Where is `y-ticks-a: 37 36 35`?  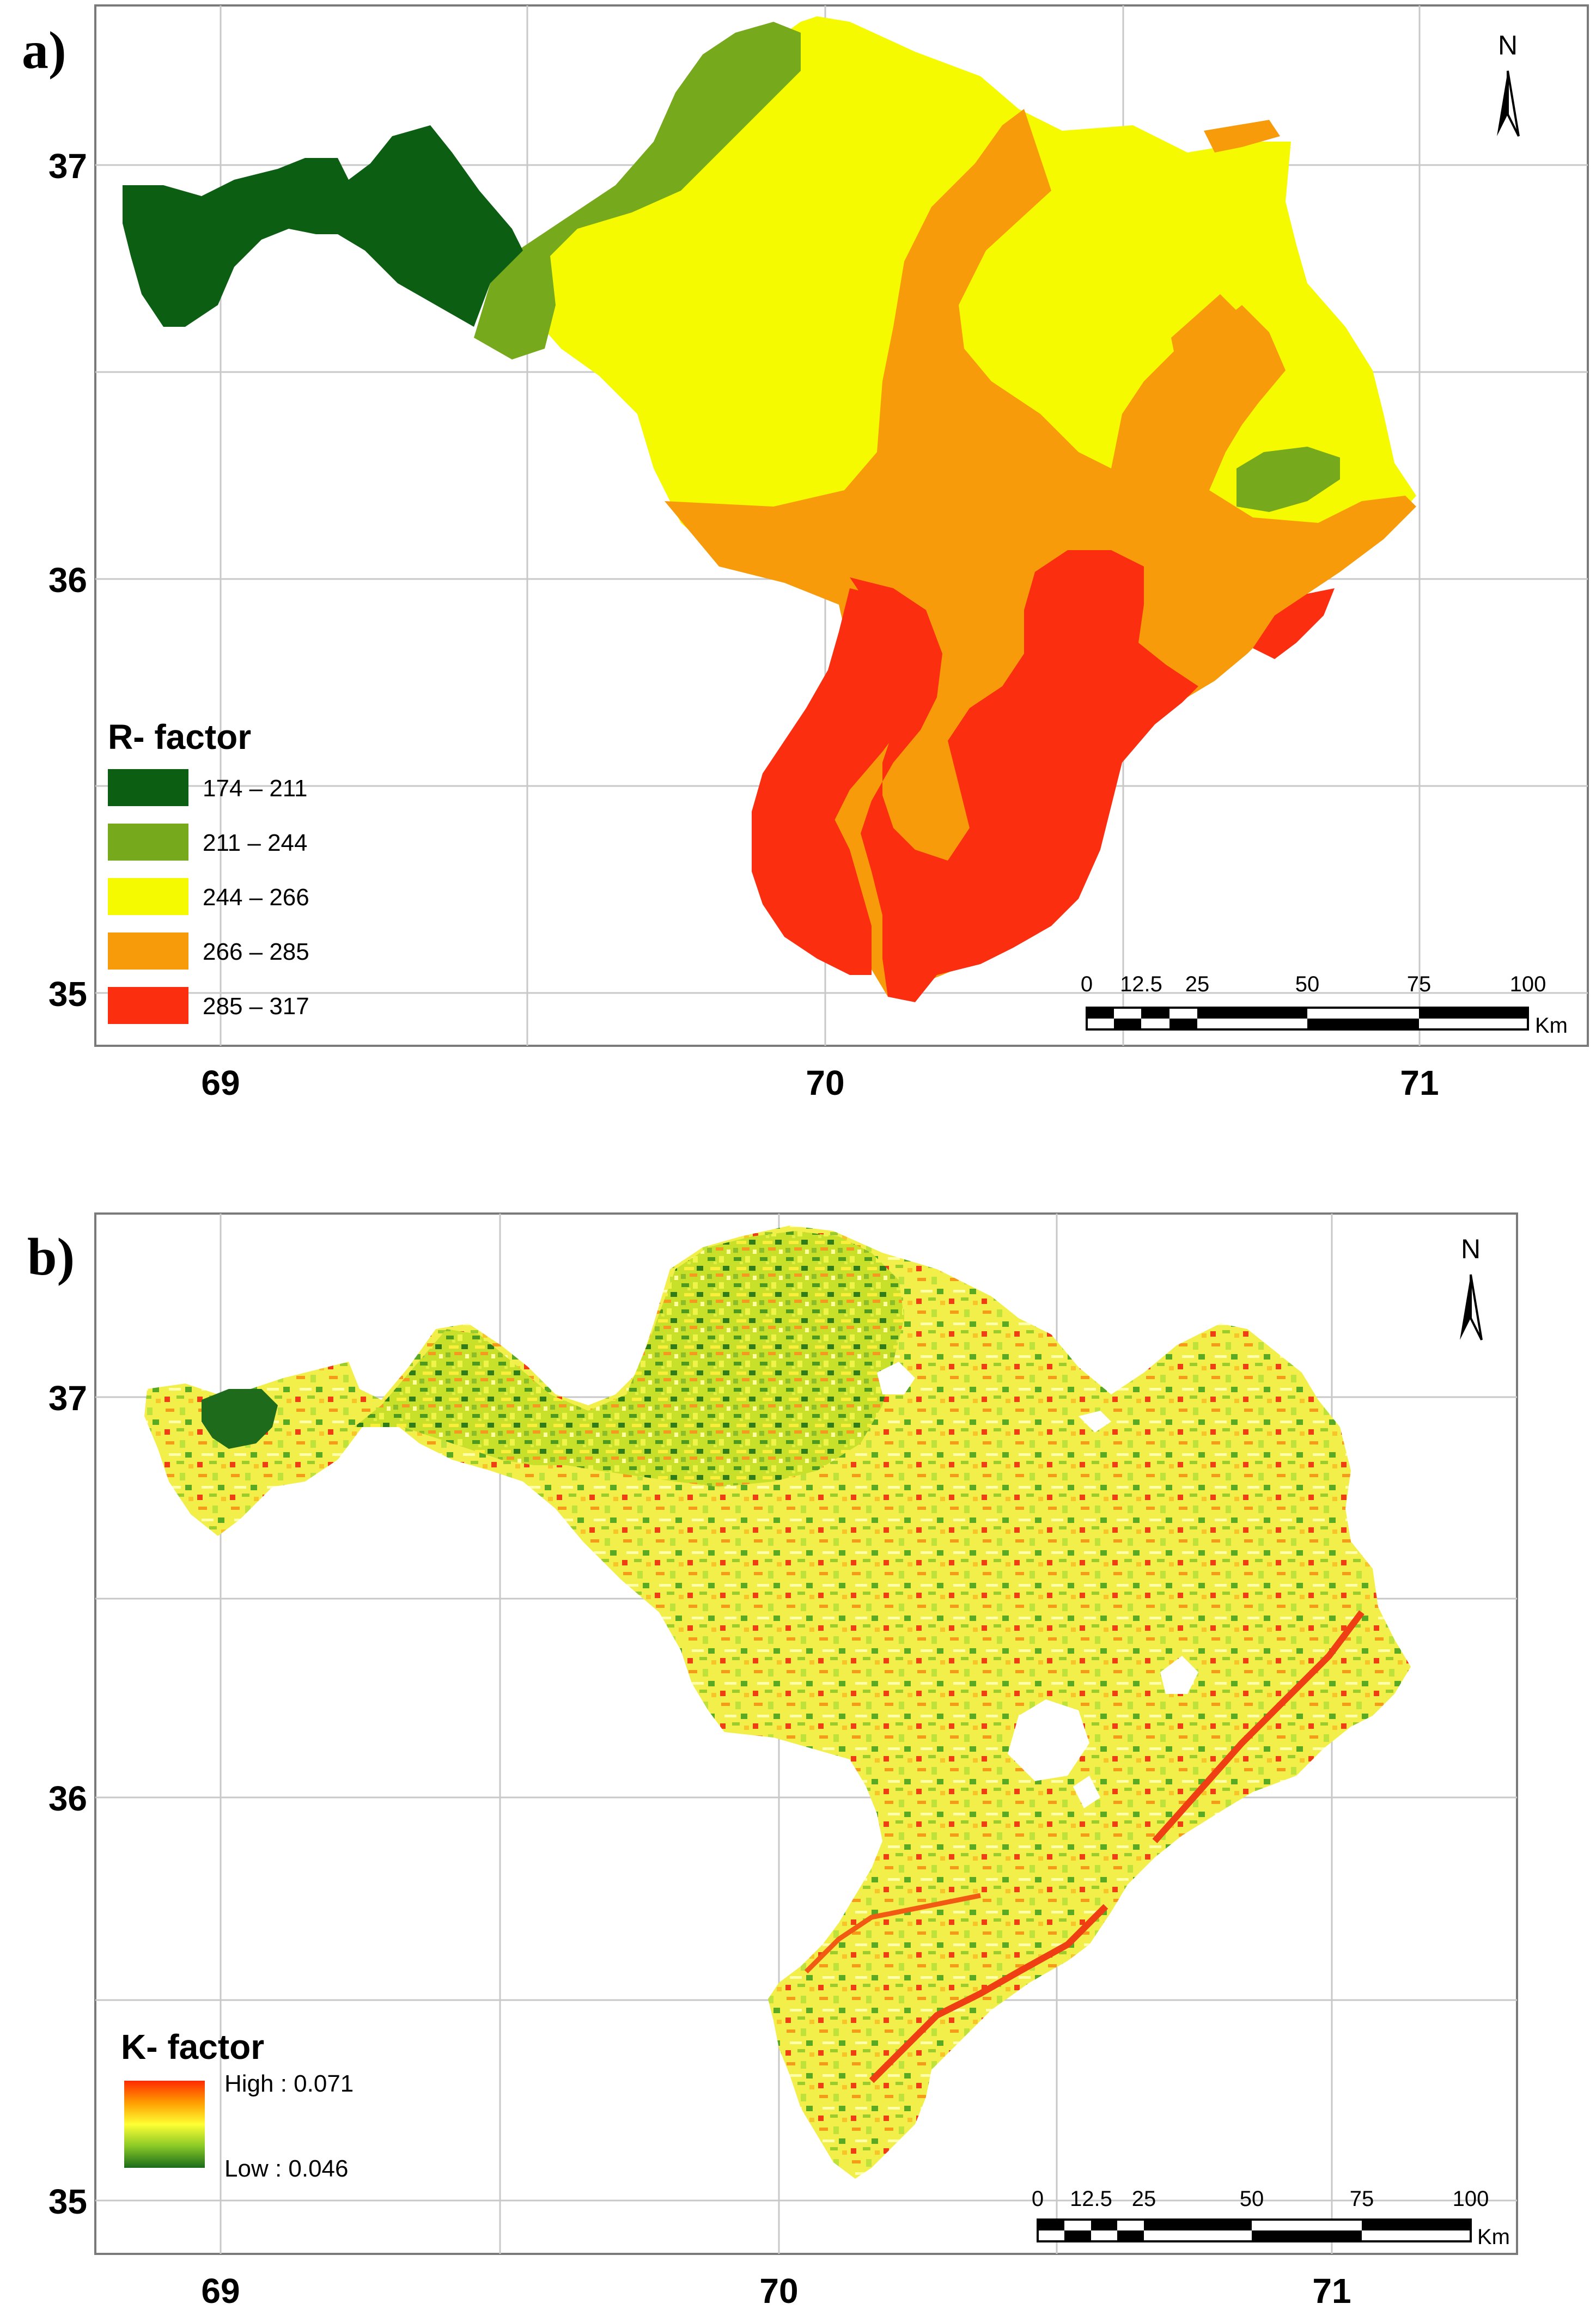 y-ticks-a: 37 36 35 is located at coordinates (67, 580).